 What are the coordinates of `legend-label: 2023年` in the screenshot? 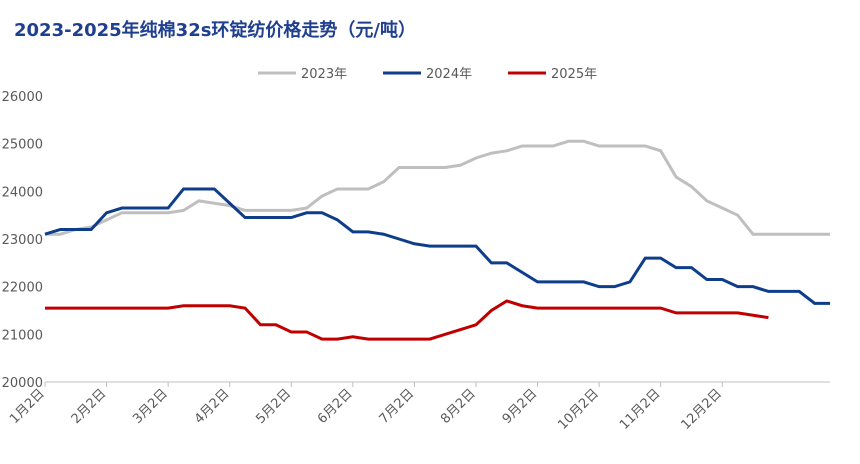 It's located at (324, 74).